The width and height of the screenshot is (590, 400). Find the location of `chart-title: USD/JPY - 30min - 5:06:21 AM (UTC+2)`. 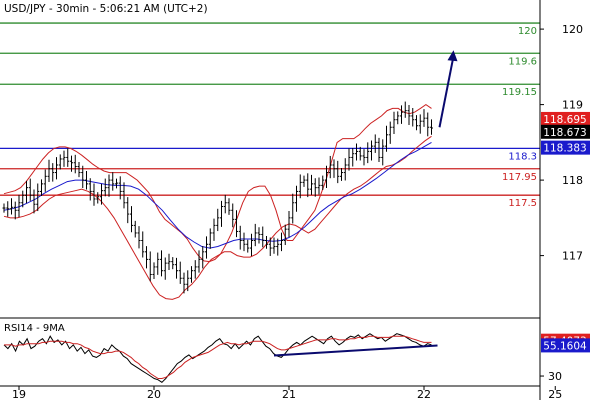

chart-title: USD/JPY - 30min - 5:06:21 AM (UTC+2) is located at coordinates (106, 9).